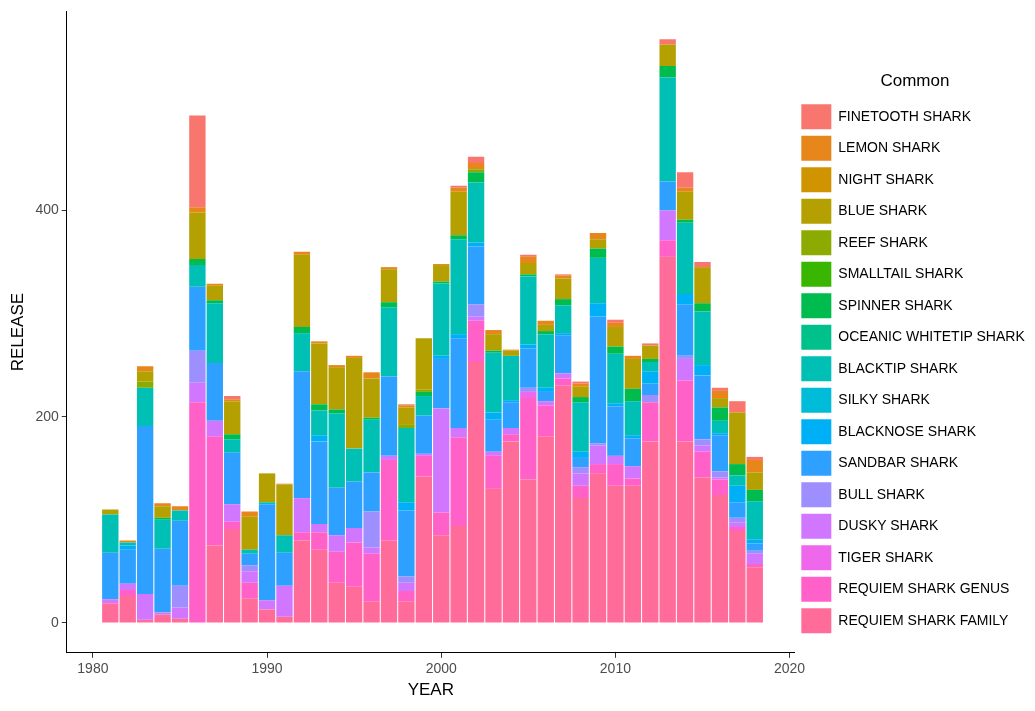 The height and width of the screenshot is (711, 1035). What do you see at coordinates (889, 147) in the screenshot?
I see `legend-label: LEMON SHARK` at bounding box center [889, 147].